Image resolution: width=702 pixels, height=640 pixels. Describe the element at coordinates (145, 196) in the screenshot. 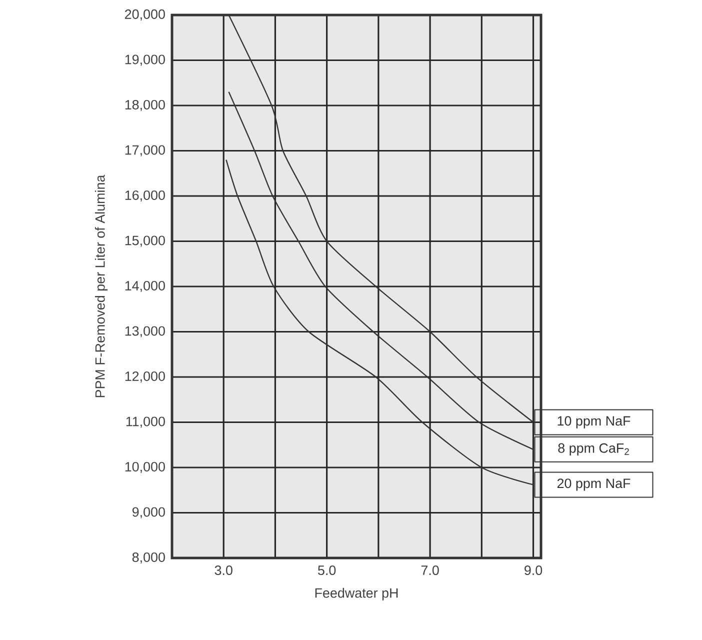

I see `y-tick-label: 16,000` at that location.